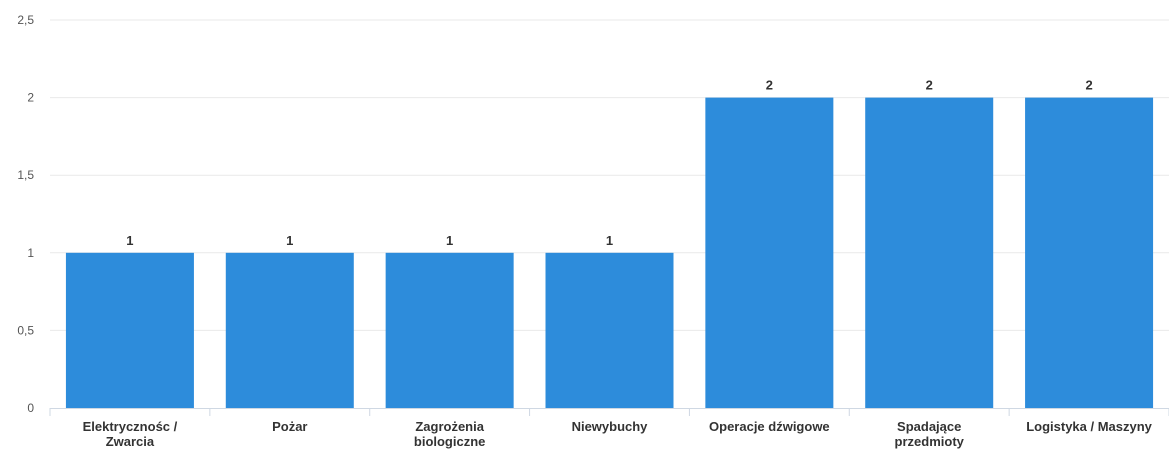 This screenshot has width=1169, height=451. What do you see at coordinates (25, 20) in the screenshot?
I see `y-tick-label: 2,5` at bounding box center [25, 20].